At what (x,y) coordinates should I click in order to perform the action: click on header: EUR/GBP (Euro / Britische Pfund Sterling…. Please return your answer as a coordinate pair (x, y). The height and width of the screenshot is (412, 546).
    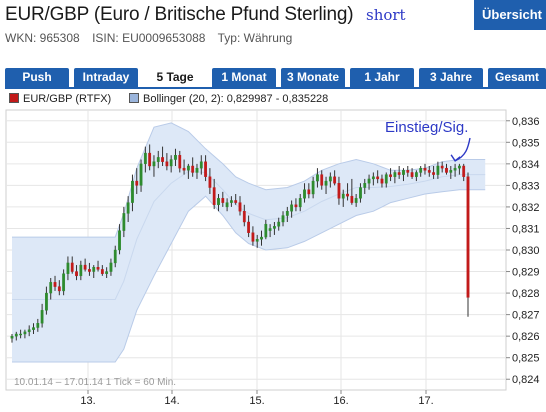
    Looking at the image, I should click on (273, 25).